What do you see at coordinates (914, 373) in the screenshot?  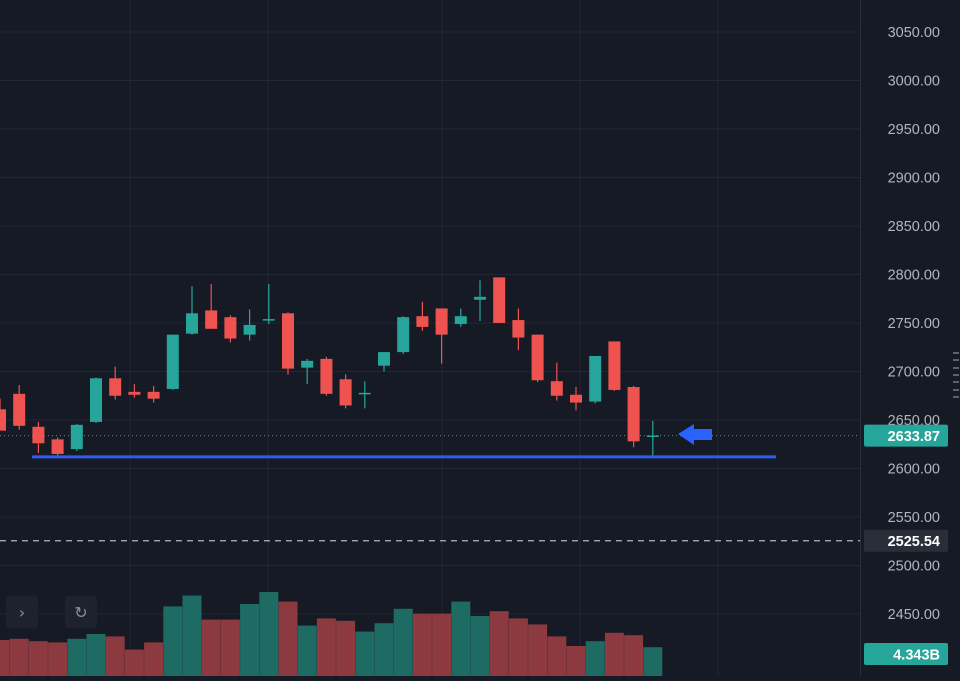 I see `y-tick-label: 2700.00` at bounding box center [914, 373].